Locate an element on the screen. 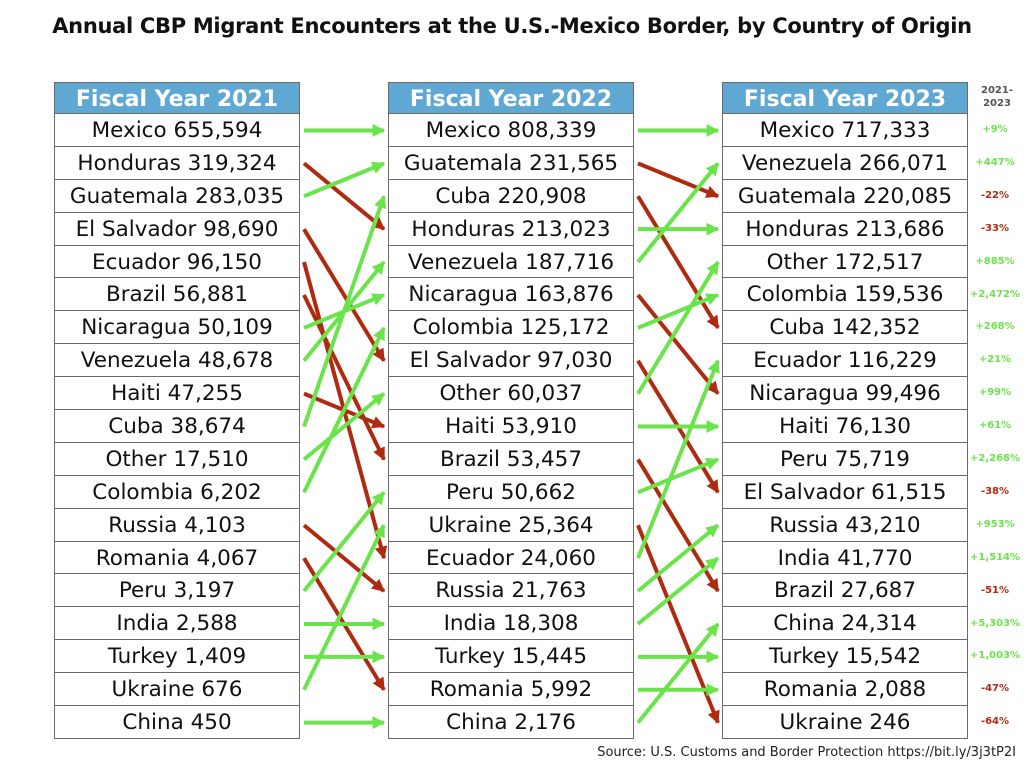  table-row: Romania 2,088 is located at coordinates (845, 690).